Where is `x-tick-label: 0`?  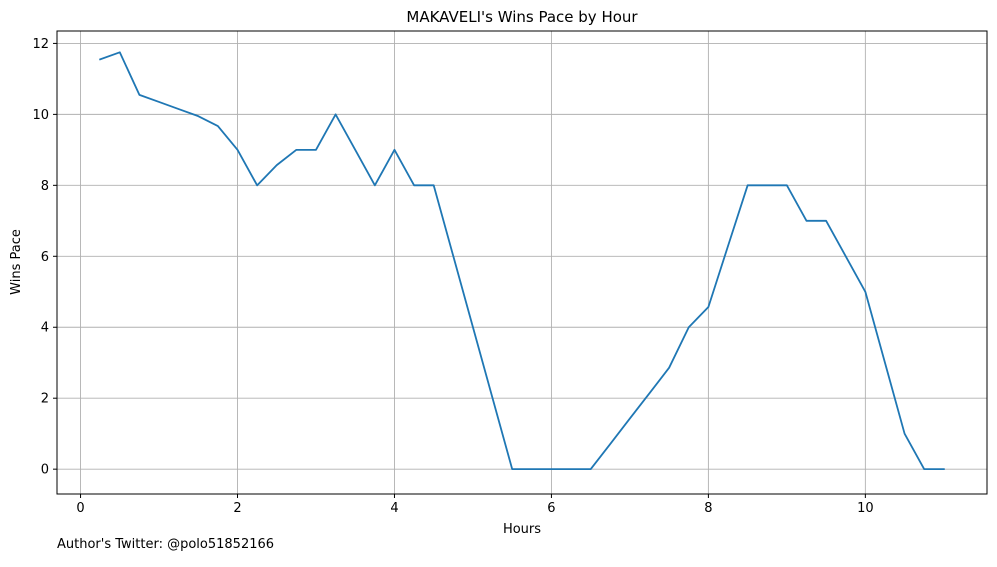
x-tick-label: 0 is located at coordinates (80, 508).